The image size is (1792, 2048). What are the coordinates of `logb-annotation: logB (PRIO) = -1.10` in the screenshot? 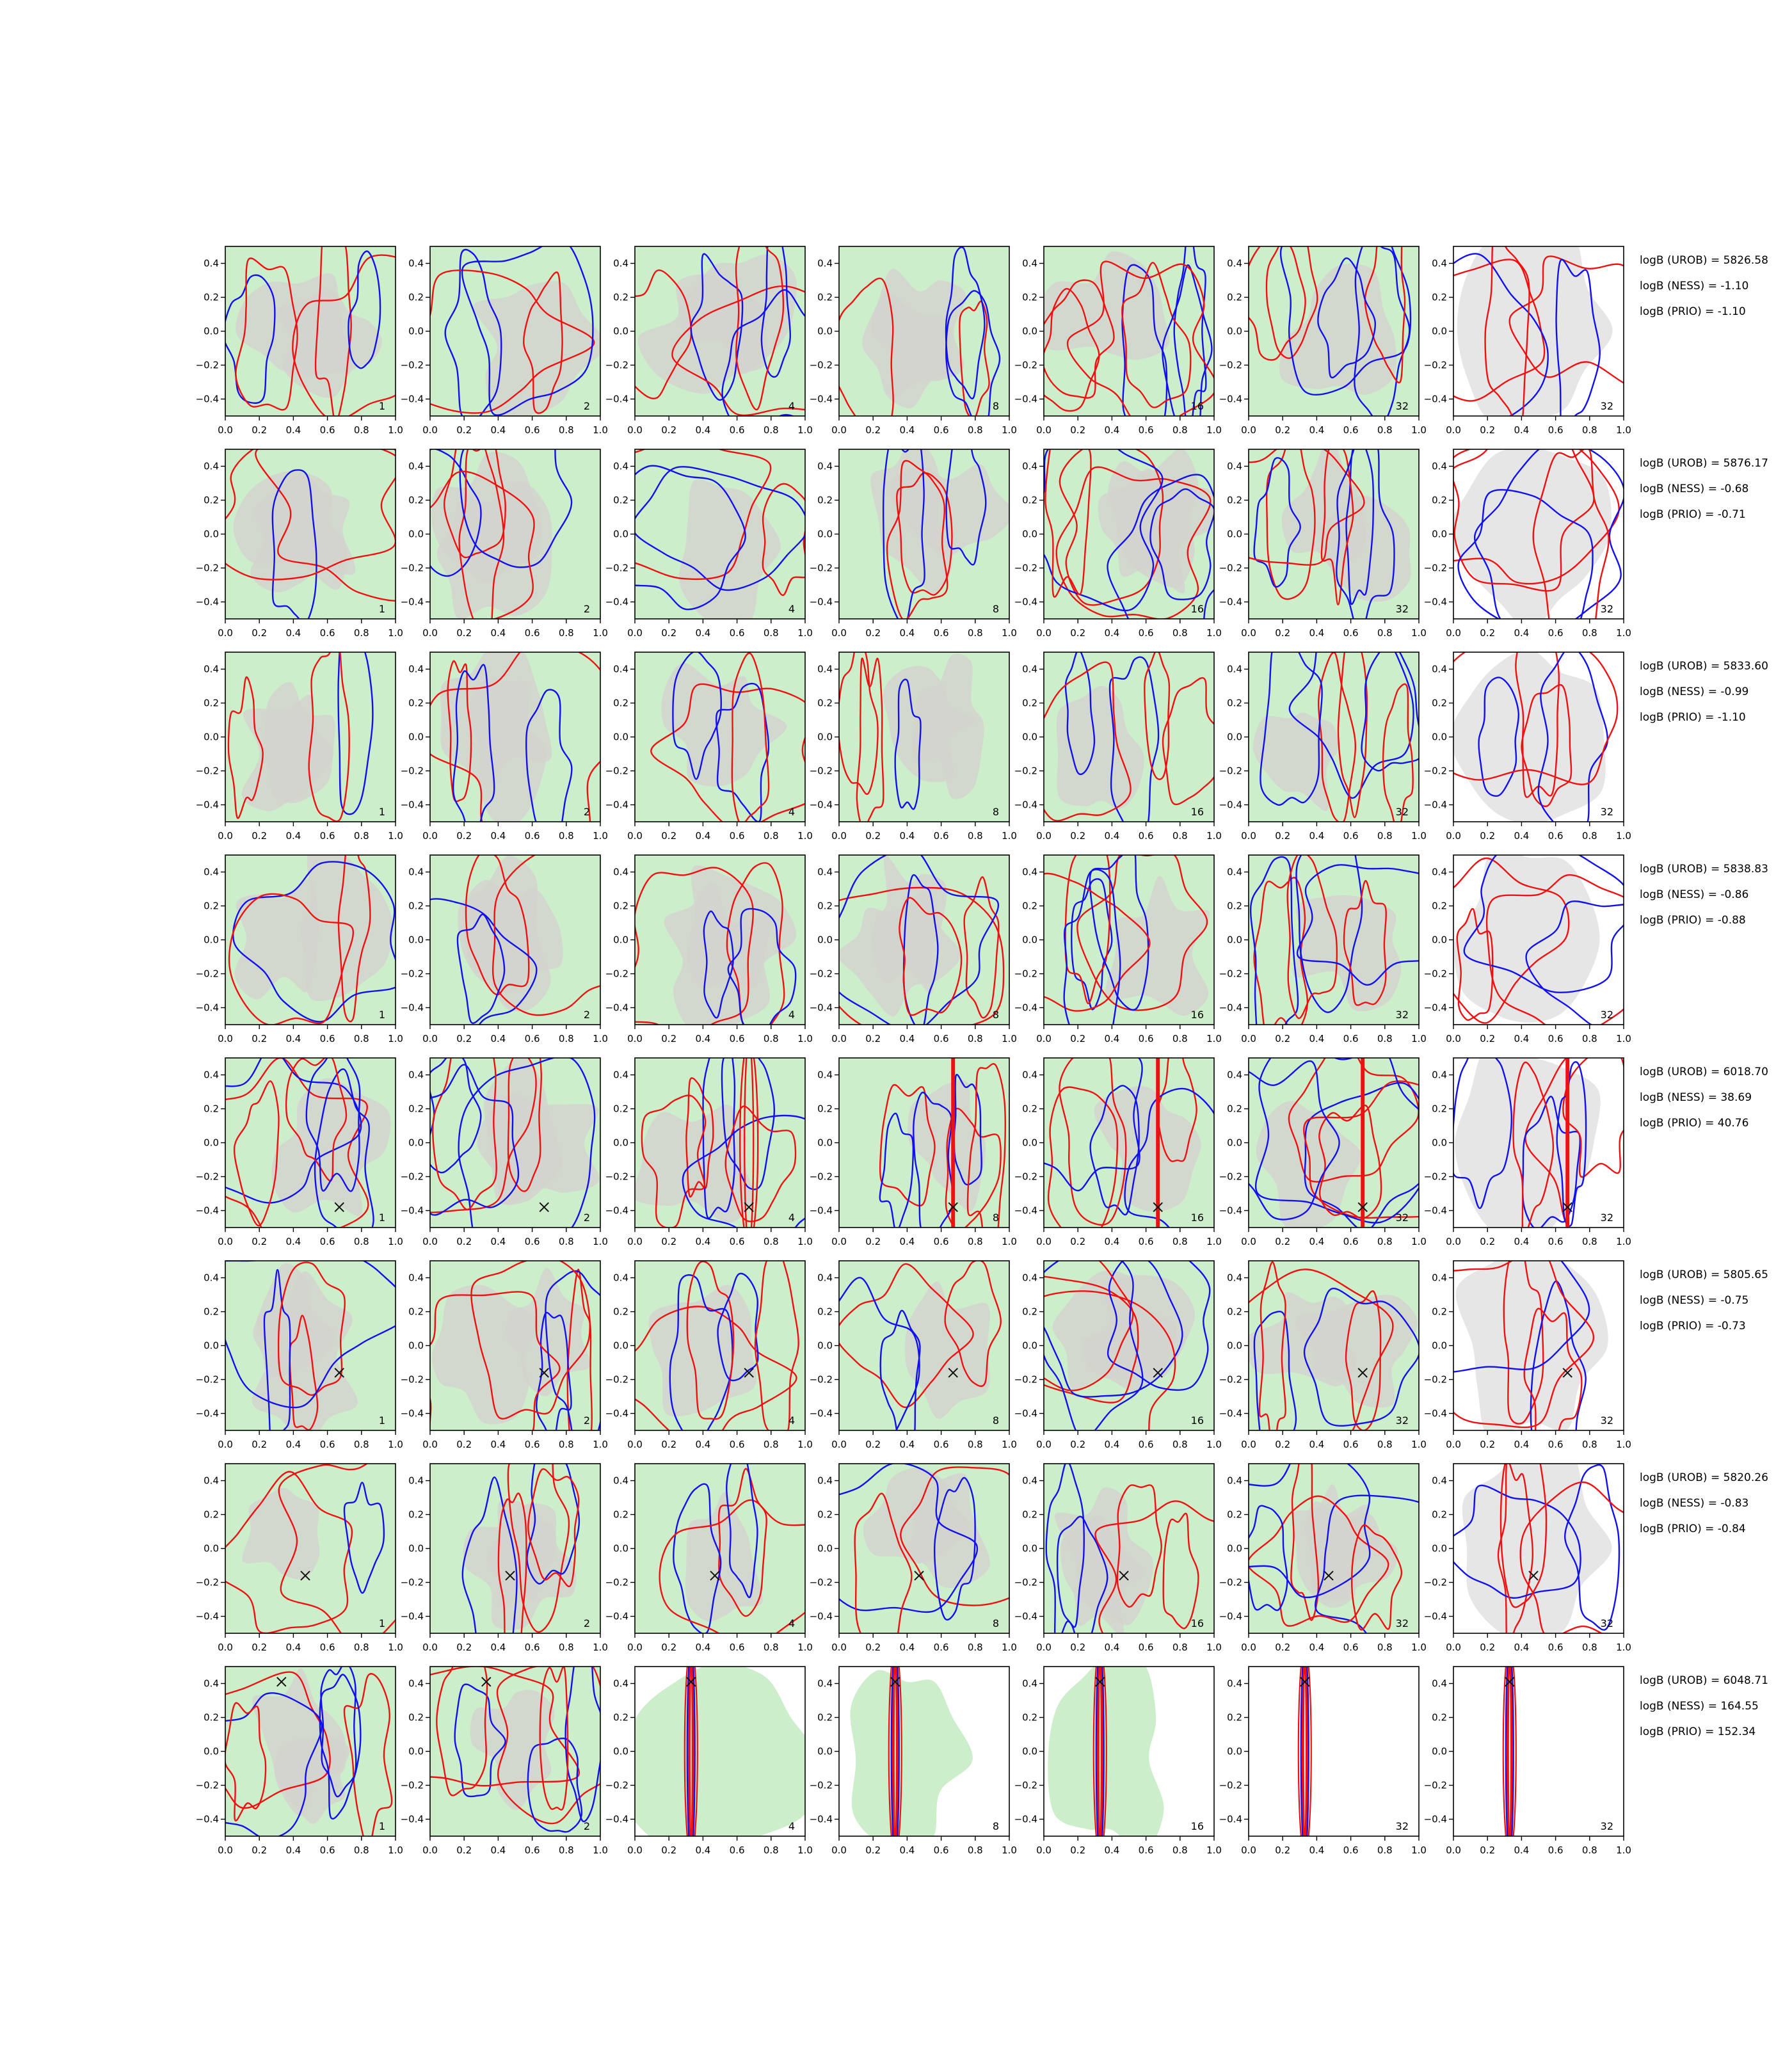 It's located at (1693, 717).